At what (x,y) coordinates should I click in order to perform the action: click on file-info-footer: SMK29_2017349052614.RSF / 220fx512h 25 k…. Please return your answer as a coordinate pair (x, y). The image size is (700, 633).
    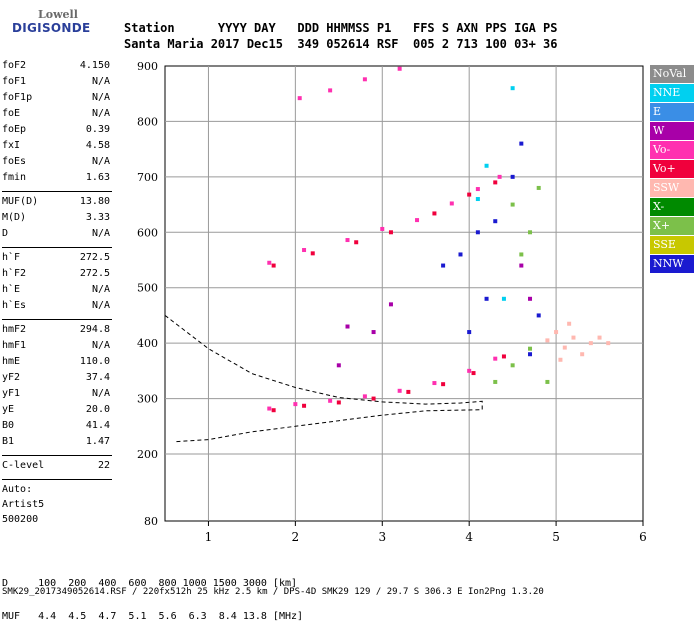
    Looking at the image, I should click on (273, 592).